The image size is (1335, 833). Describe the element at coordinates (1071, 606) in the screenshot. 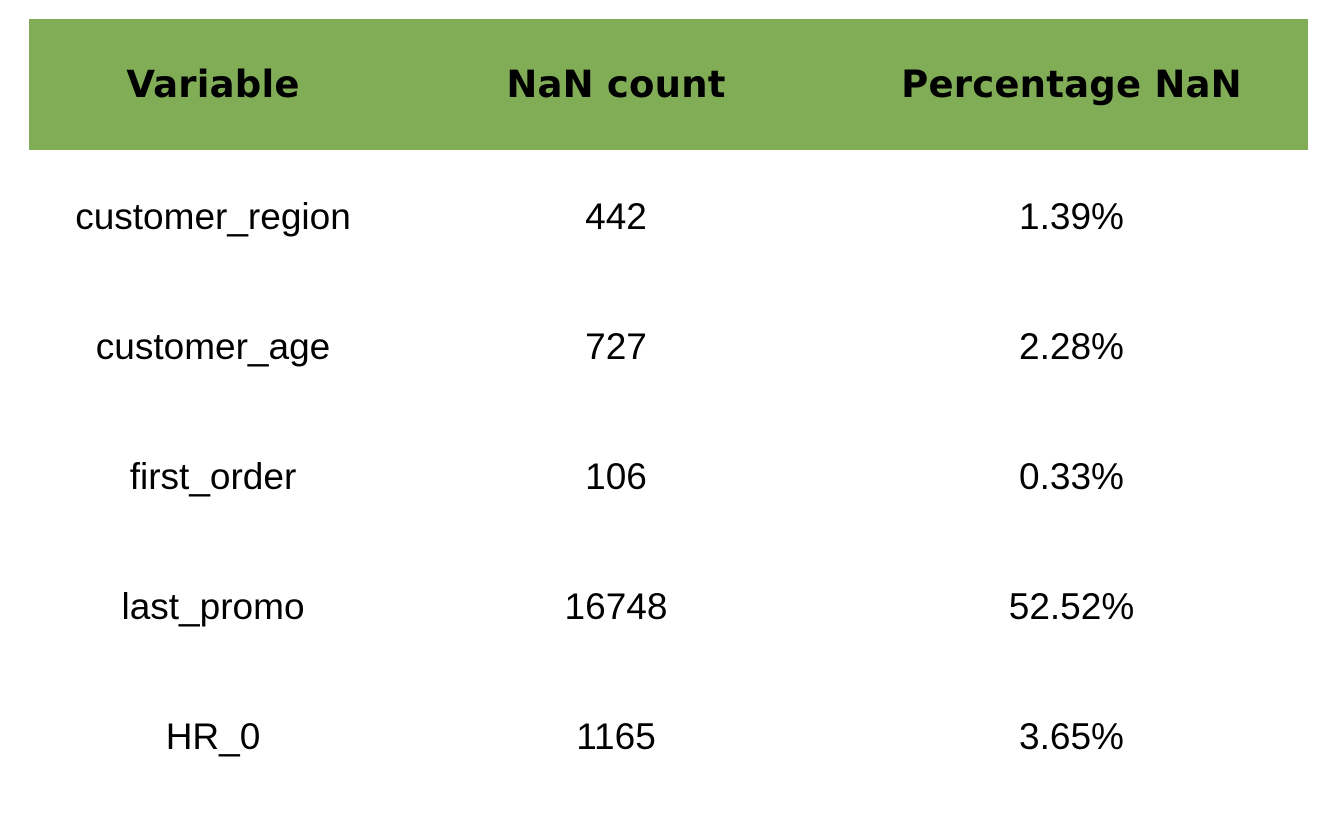

I see `cell-percentage: 52.52%` at that location.